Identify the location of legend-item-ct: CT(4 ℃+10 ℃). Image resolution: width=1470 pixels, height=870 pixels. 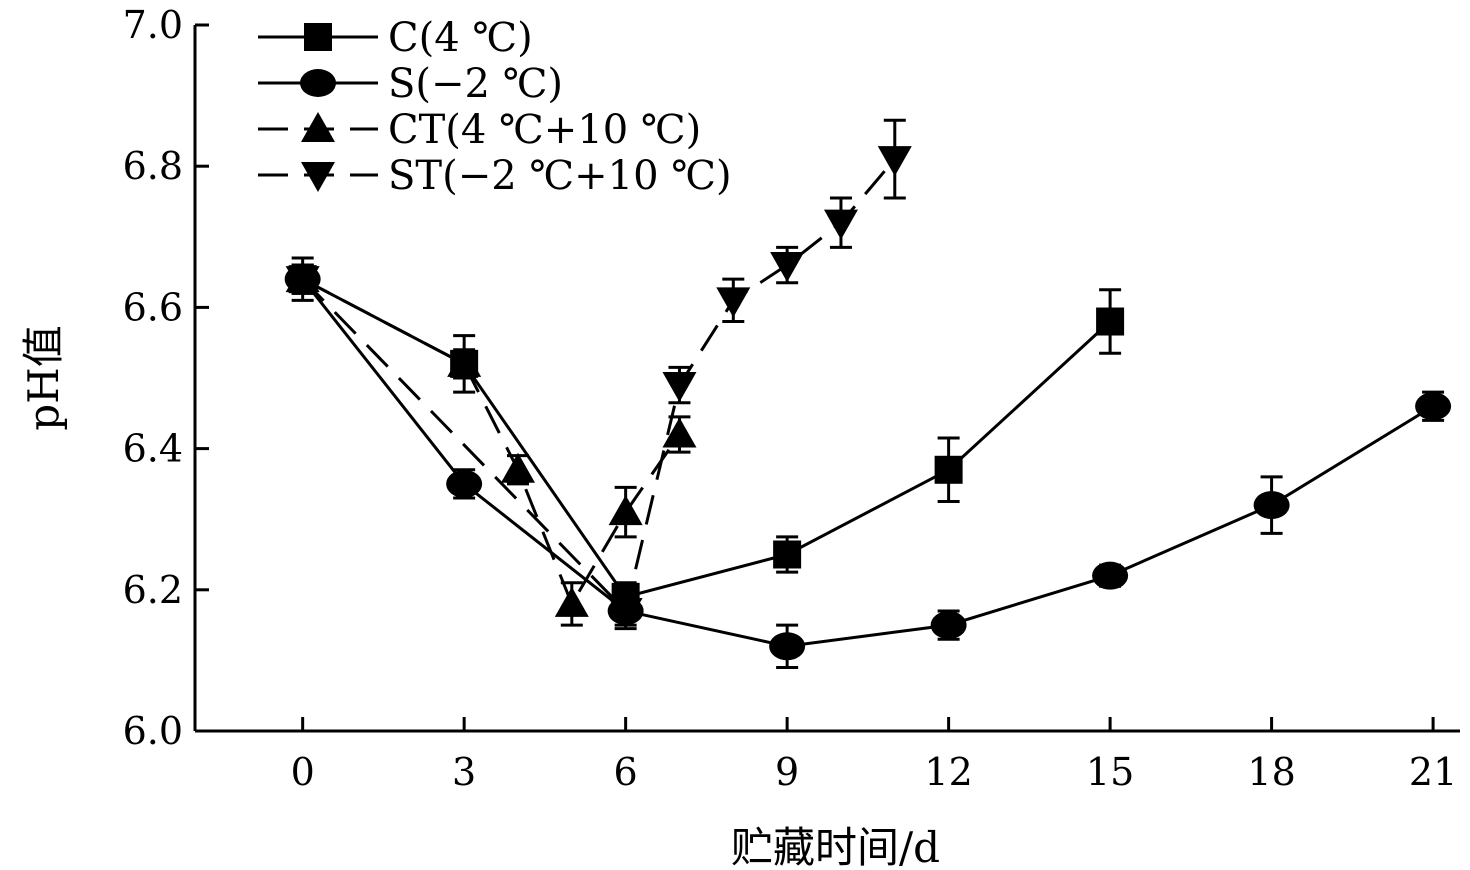
(479, 130).